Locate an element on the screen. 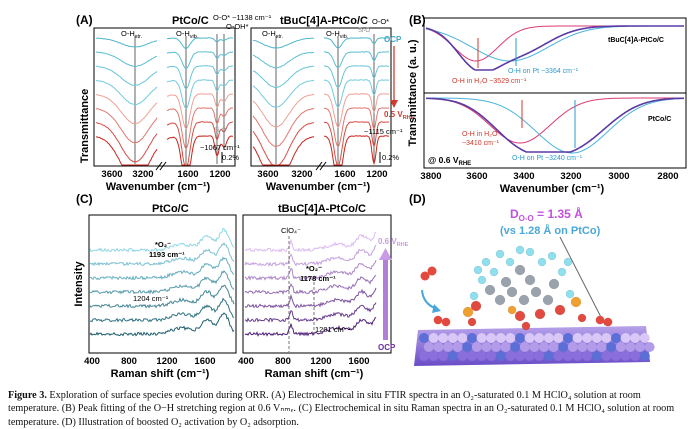  d-symbol: D is located at coordinates (514, 214).